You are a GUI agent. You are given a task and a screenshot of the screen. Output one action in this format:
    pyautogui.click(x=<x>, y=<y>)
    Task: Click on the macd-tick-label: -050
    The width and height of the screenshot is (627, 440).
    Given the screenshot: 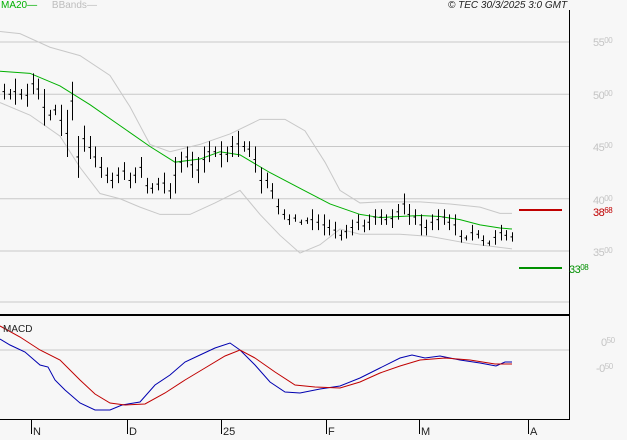 What is the action you would take?
    pyautogui.click(x=604, y=368)
    